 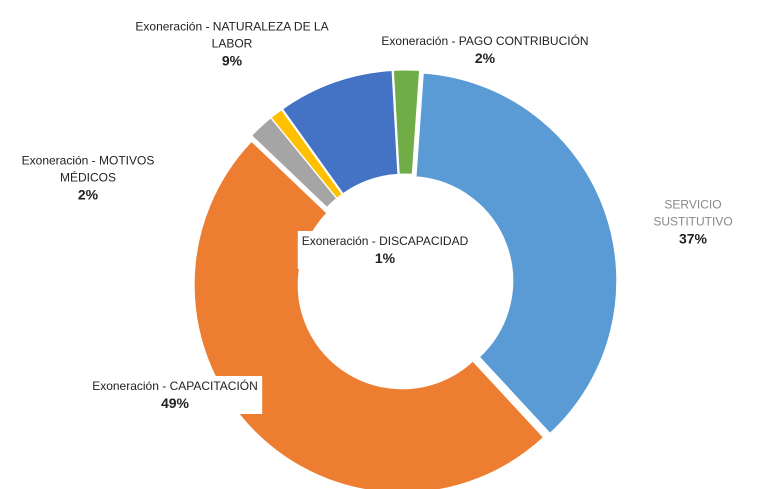 I want to click on category-label: Exoneración - CAPACITACIÓN, so click(x=175, y=386).